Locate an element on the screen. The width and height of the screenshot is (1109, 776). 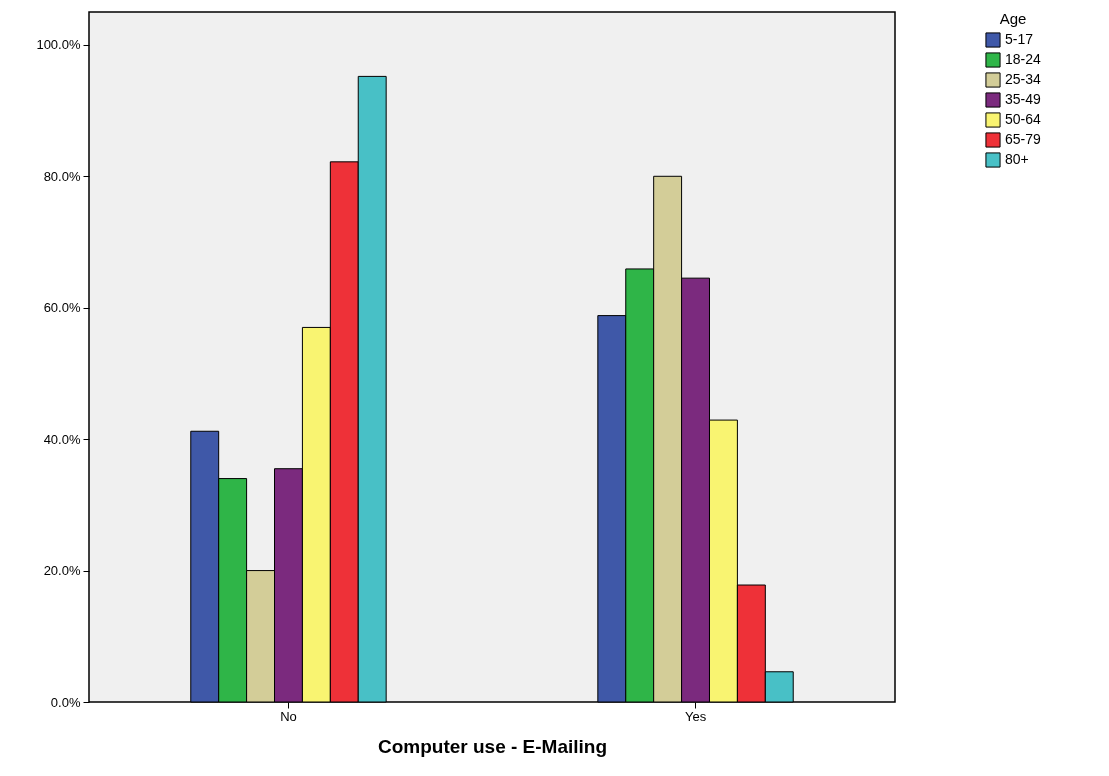
x-tick-label: No is located at coordinates (288, 716).